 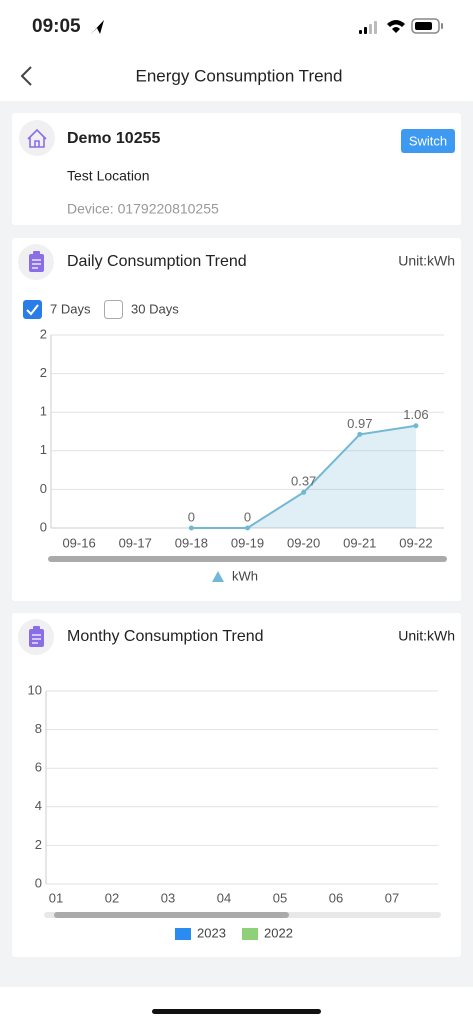 I want to click on x-tick-label: 06, so click(x=336, y=897).